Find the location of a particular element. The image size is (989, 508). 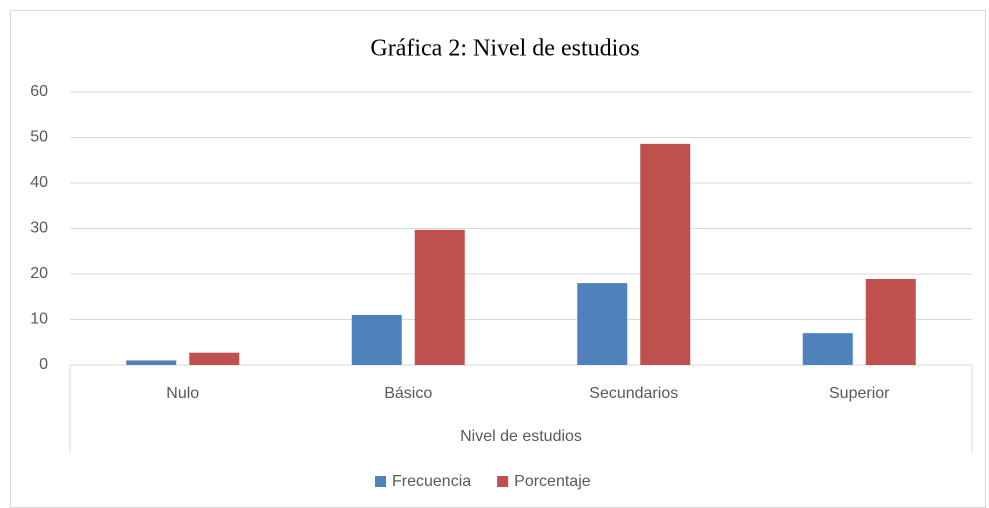

x-axis-title: Nivel de estudios is located at coordinates (521, 436).